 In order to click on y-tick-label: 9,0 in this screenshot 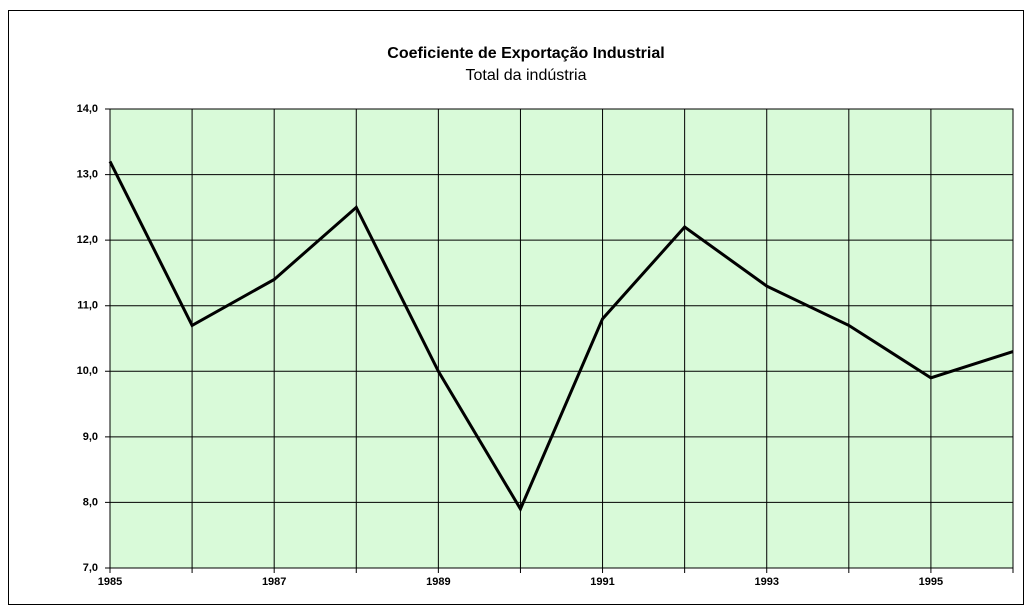, I will do `click(90, 437)`.